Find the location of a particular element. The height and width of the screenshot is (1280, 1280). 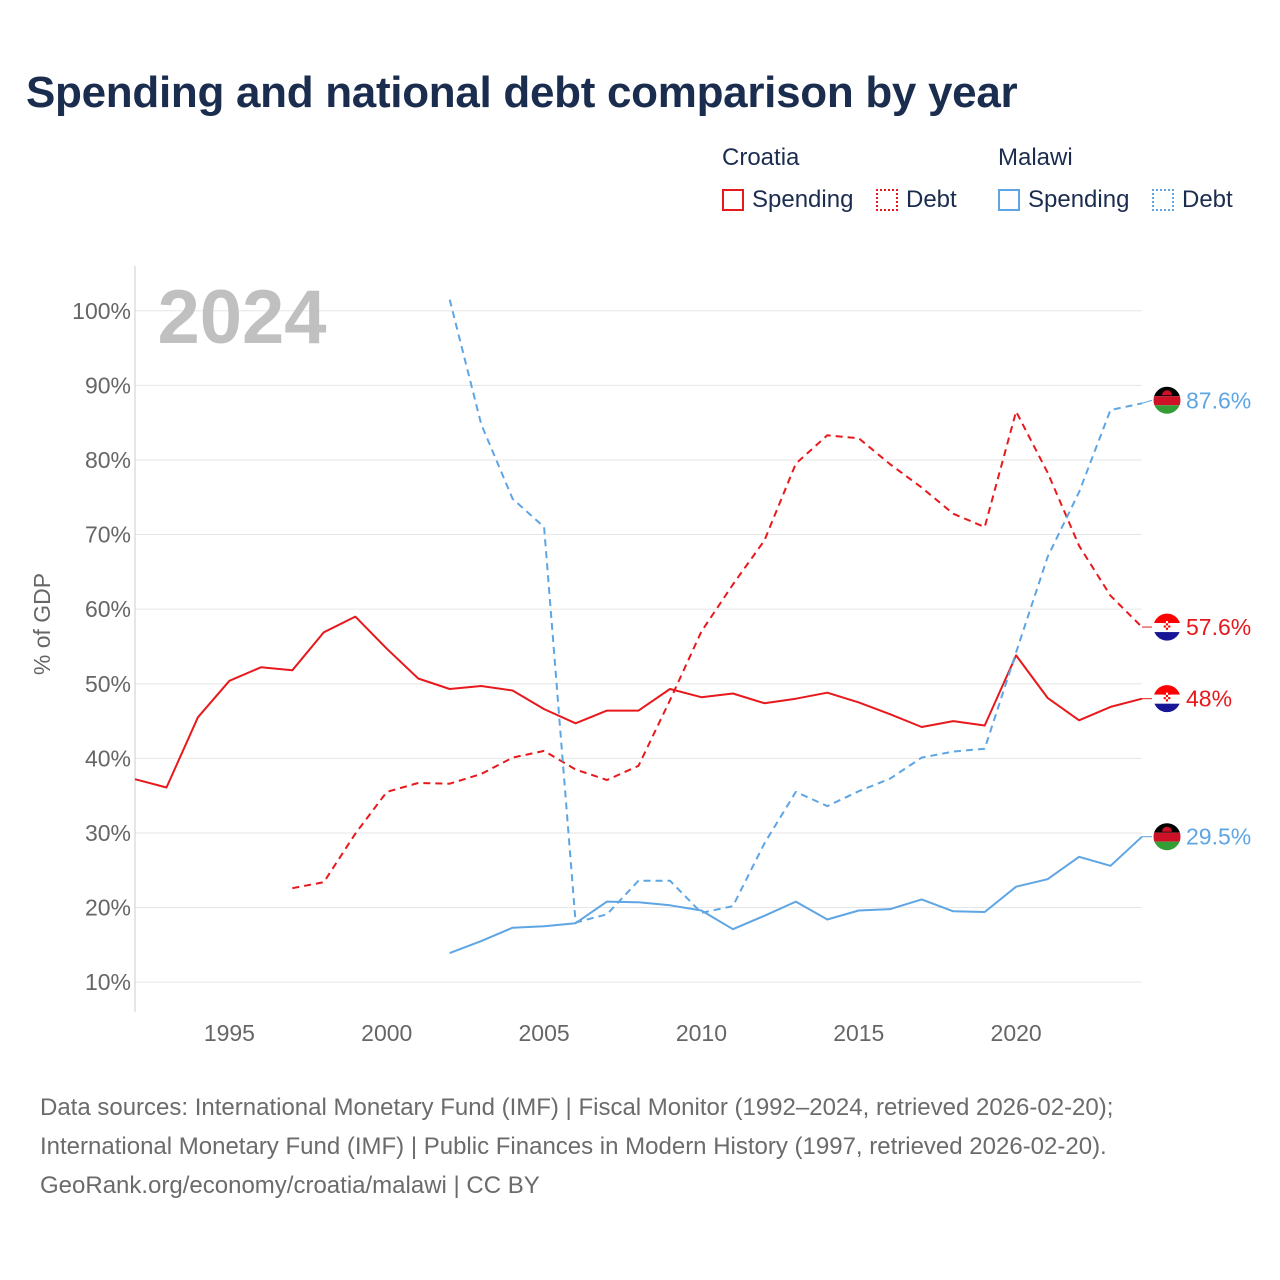

legend-swatch-croatia-debt is located at coordinates (887, 200).